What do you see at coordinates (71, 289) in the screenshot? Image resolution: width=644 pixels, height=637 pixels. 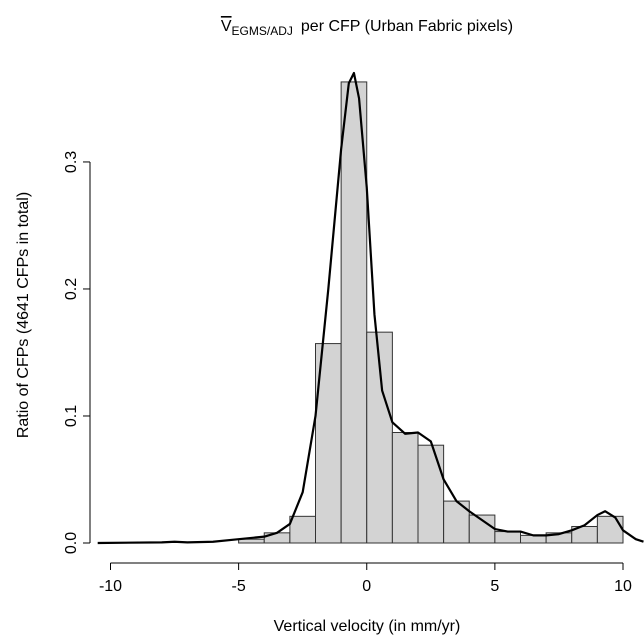 I see `y-tick-label: 0.2` at bounding box center [71, 289].